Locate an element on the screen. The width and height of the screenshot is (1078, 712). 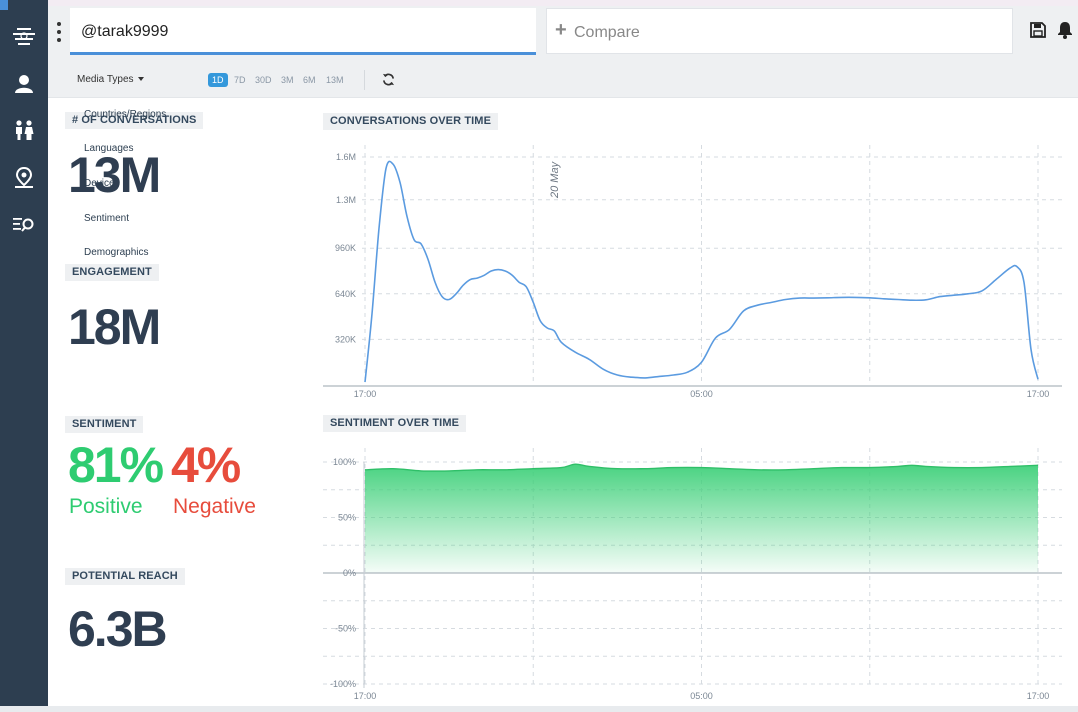
compare-input: + Compare is located at coordinates (779, 31).